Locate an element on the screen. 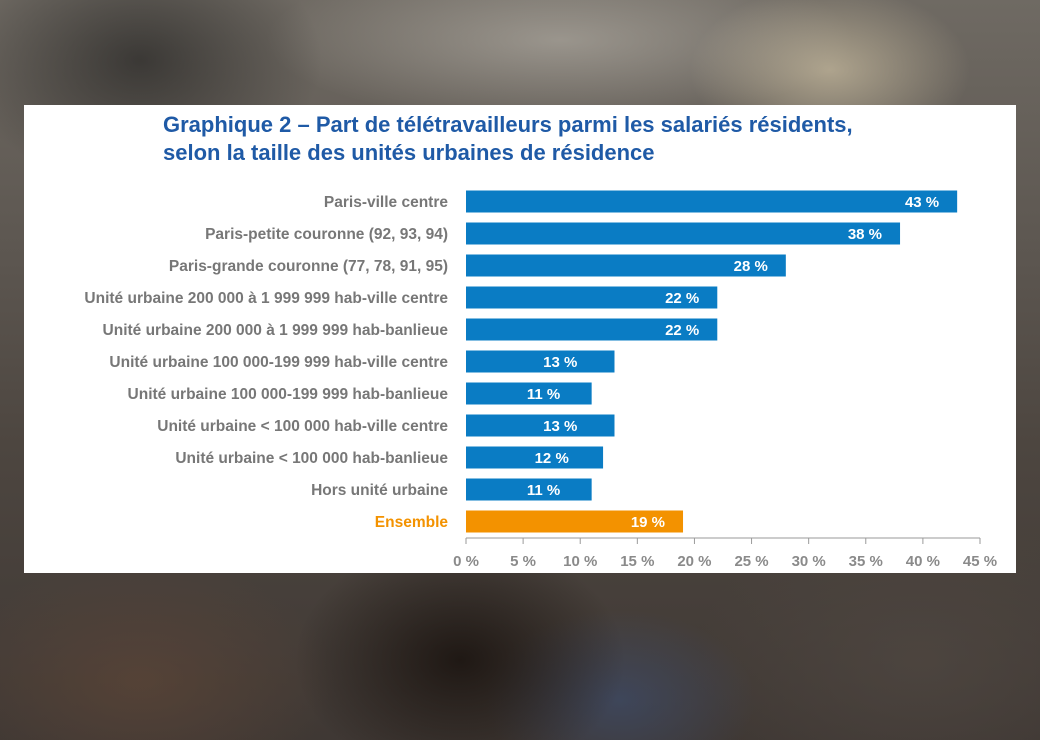 This screenshot has height=740, width=1040. x-tick-label: 35 % is located at coordinates (866, 561).